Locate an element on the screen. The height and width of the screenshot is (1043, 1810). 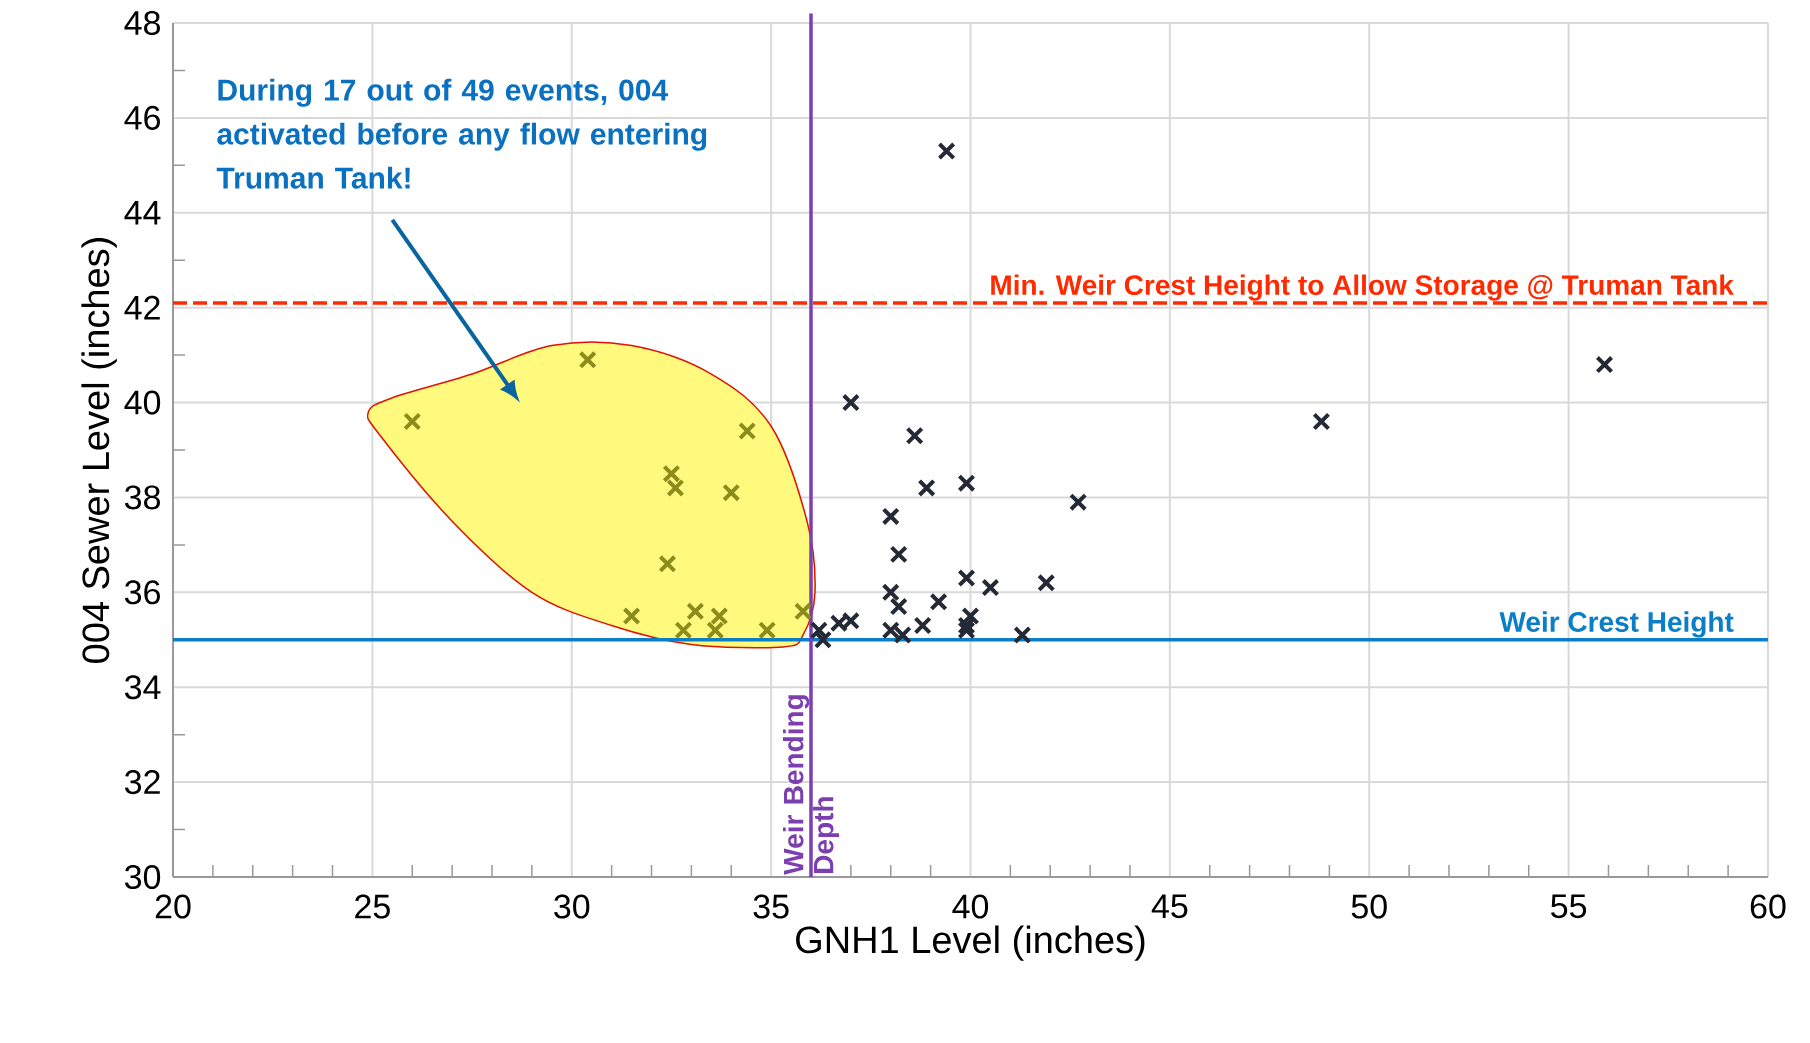
x-tick-label: 60 is located at coordinates (1768, 906).